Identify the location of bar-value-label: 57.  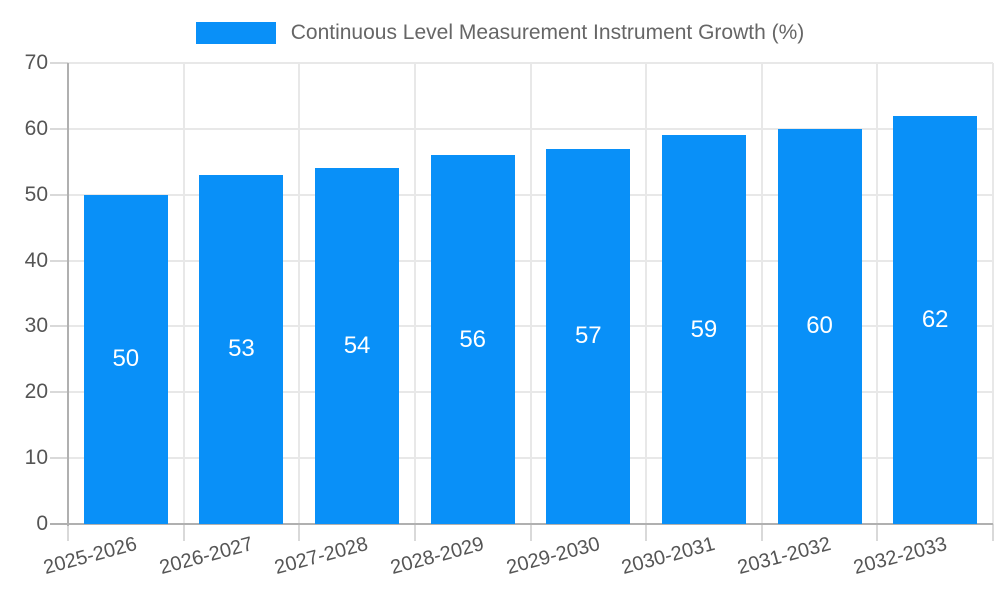
(588, 336).